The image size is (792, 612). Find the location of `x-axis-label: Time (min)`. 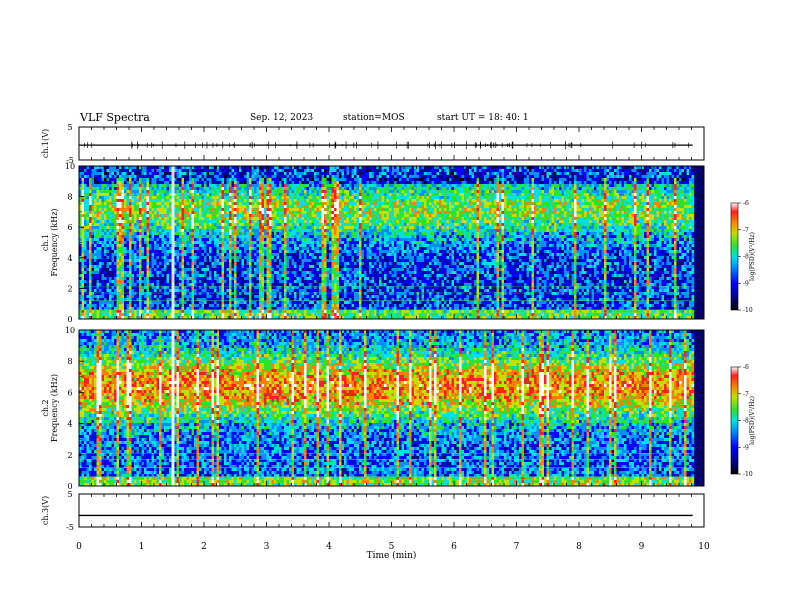

x-axis-label: Time (min) is located at coordinates (392, 555).